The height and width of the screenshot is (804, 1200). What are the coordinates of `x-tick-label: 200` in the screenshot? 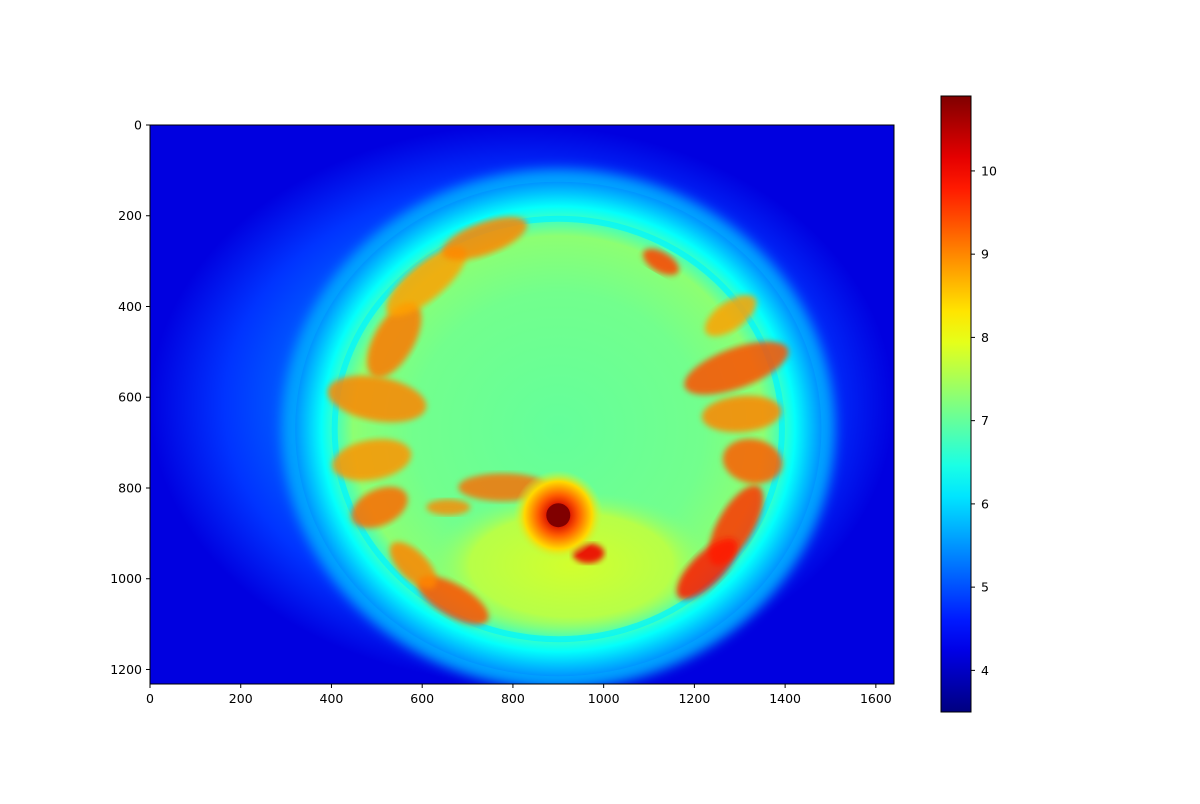 It's located at (241, 698).